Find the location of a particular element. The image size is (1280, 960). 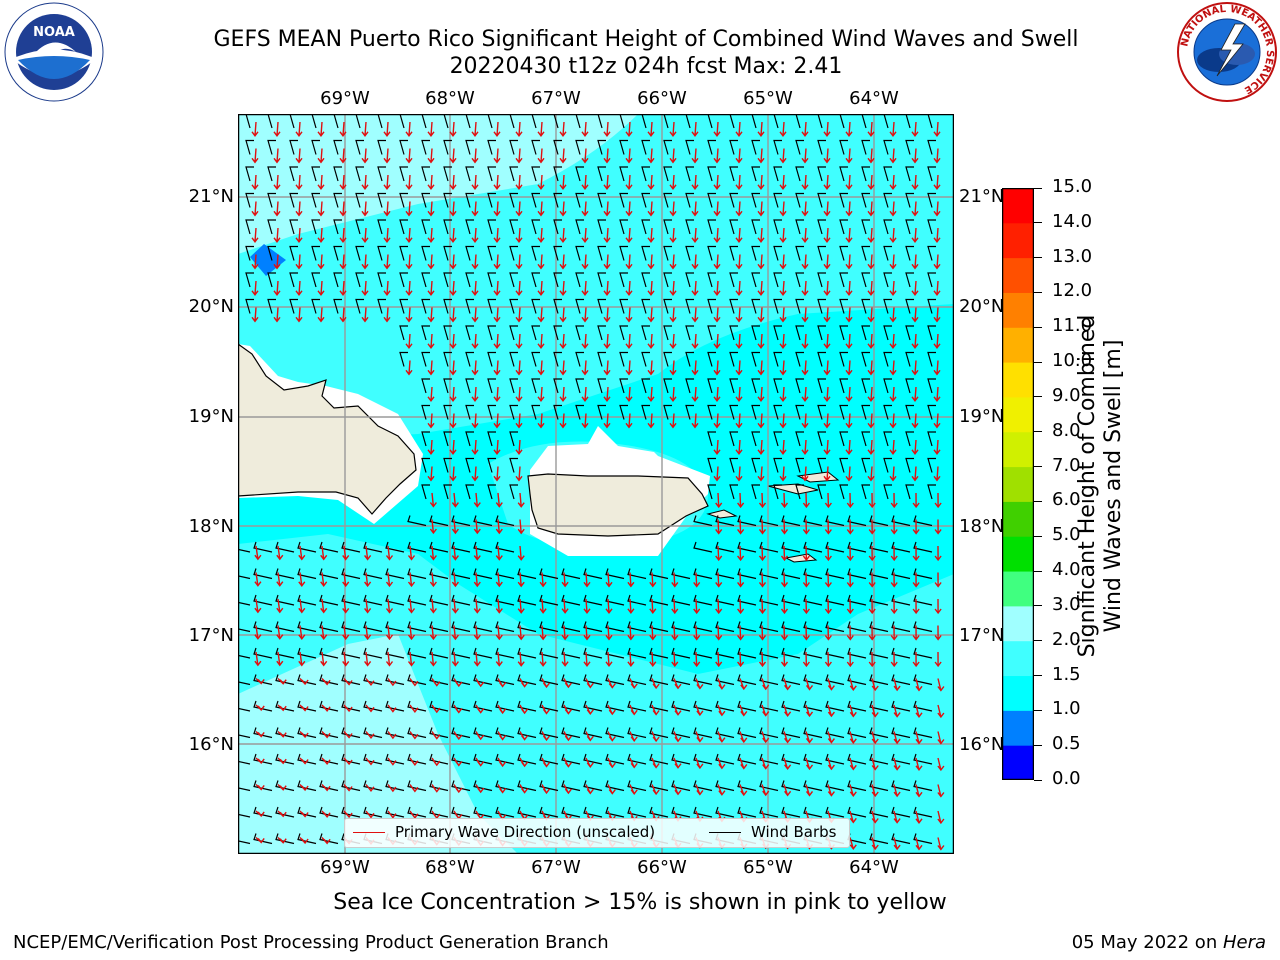

nws-logo: NATIONAL WEATHER SERVICE is located at coordinates (1227, 52).